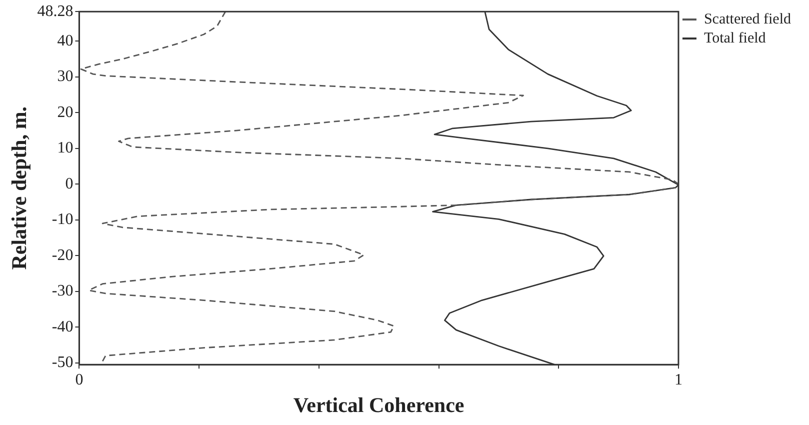  Describe the element at coordinates (65, 77) in the screenshot. I see `y-tick-label: 30` at that location.